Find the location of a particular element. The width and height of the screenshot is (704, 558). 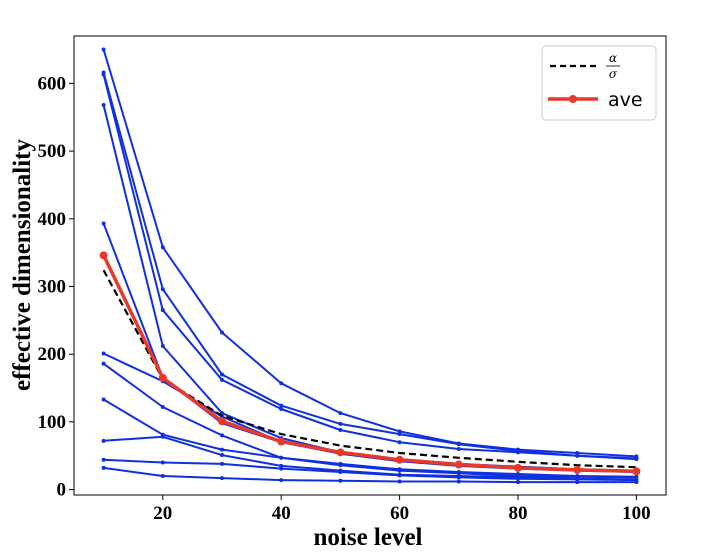

x-axis-label: noise level is located at coordinates (367, 537).